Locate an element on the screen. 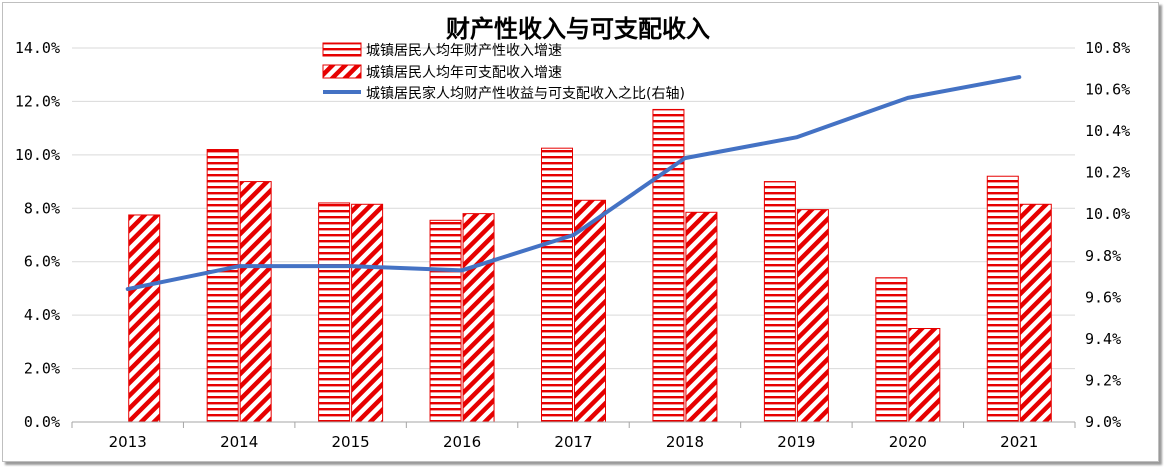  chart-title: 财产性收入与可支配收入 is located at coordinates (578, 29).